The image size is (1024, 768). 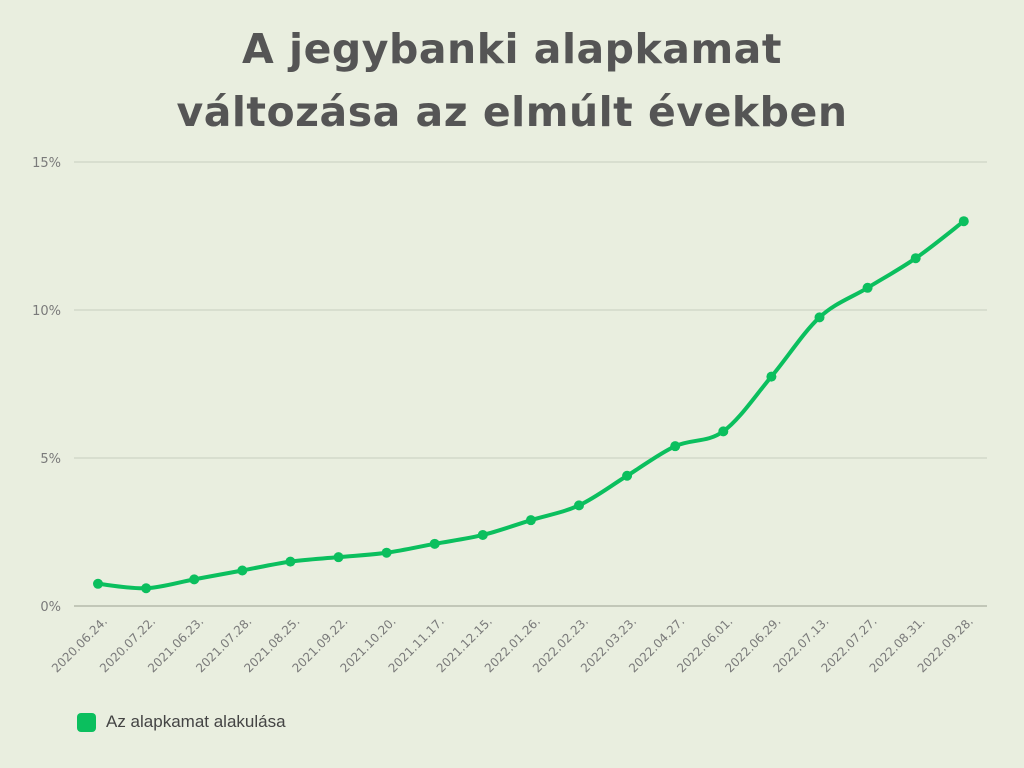 I want to click on legend: Az alapkamat alakulása, so click(x=181, y=722).